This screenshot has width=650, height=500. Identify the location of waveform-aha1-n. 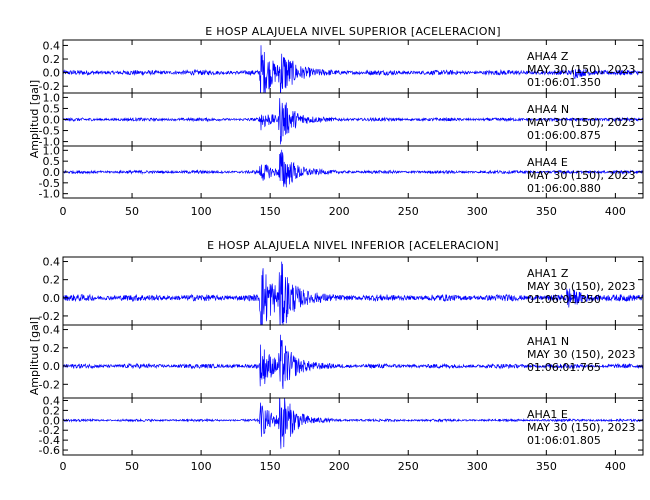
(353, 361).